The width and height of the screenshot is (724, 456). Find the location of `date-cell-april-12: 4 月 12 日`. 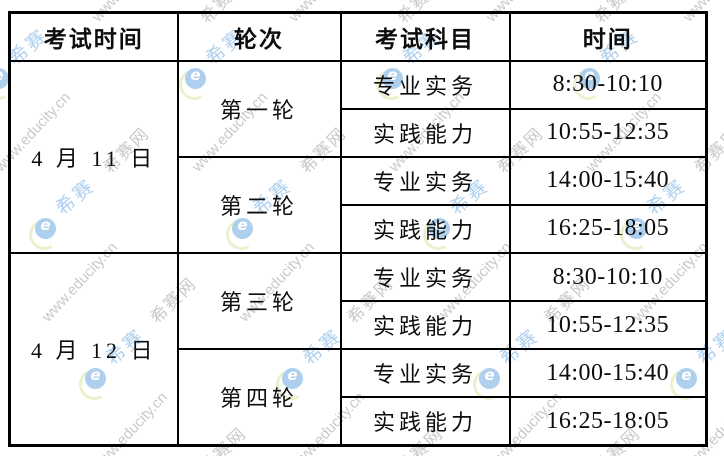

date-cell-april-12: 4 月 12 日 is located at coordinates (93, 349).